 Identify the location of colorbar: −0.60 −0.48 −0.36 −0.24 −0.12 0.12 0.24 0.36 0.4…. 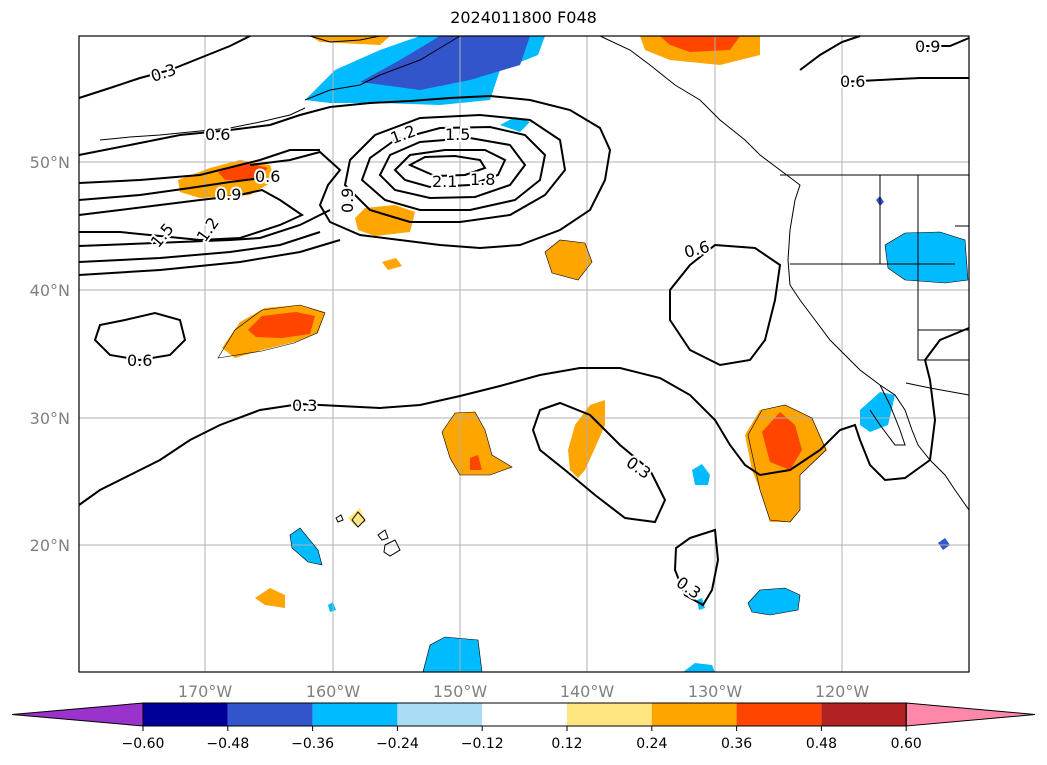
(523, 727).